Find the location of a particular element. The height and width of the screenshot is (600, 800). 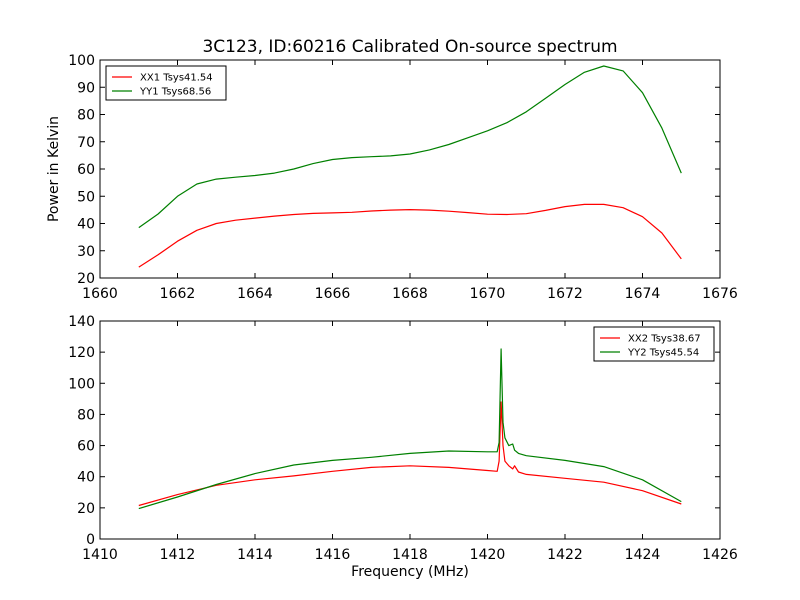

top-x-tick-label: 1662 is located at coordinates (178, 294).